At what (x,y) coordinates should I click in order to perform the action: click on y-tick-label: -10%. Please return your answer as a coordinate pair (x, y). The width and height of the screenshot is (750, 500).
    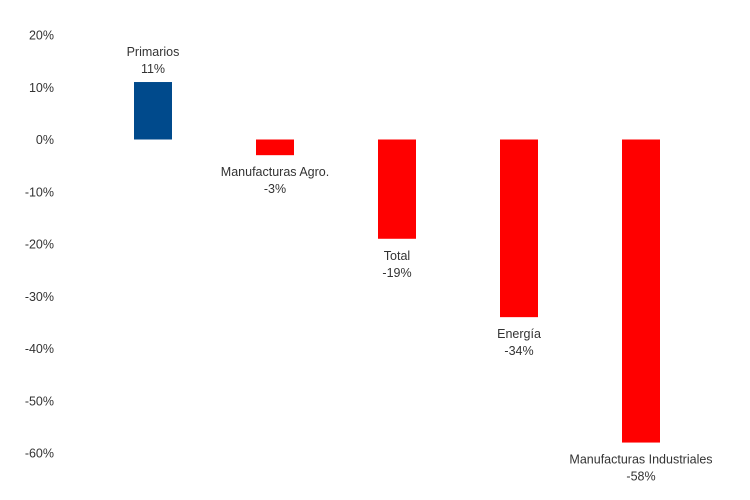
    Looking at the image, I should click on (39, 192).